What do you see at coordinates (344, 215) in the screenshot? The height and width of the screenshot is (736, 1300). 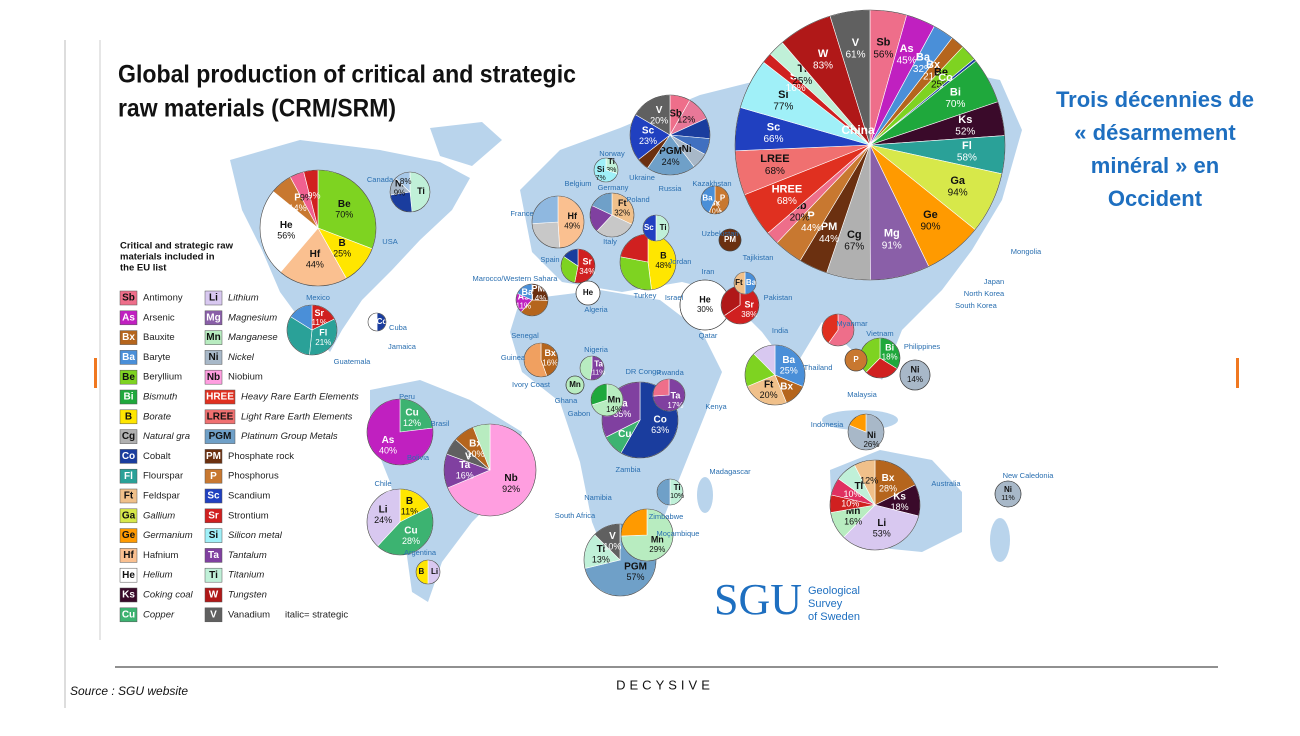 I see `slice-label: 70%` at bounding box center [344, 215].